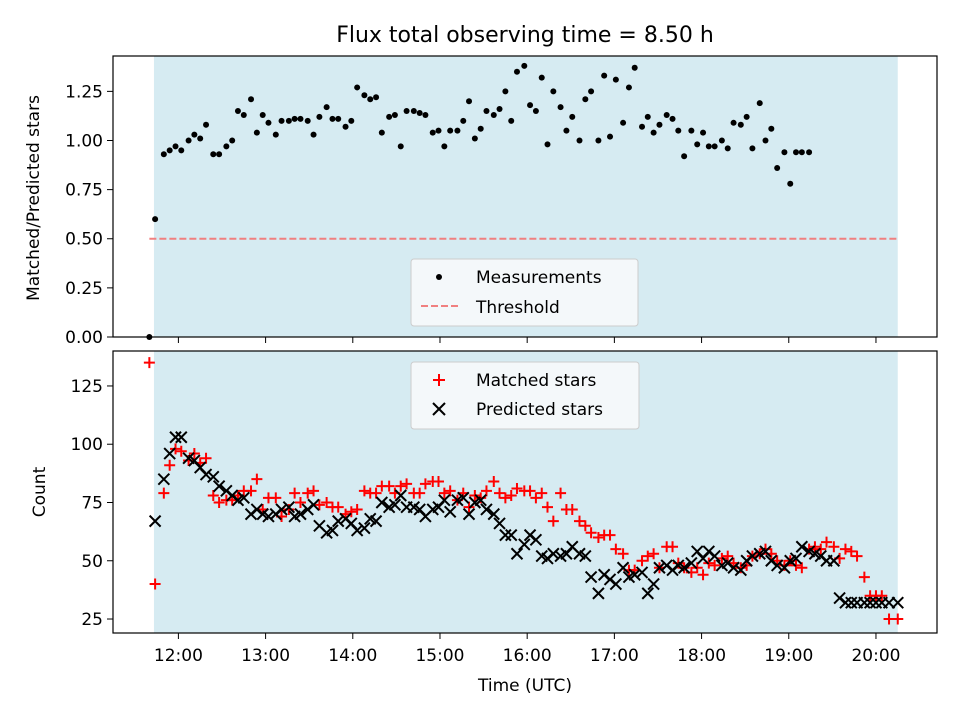 This screenshot has width=960, height=720. Describe the element at coordinates (84, 289) in the screenshot. I see `ratio-y-tick-label: 0.25` at that location.